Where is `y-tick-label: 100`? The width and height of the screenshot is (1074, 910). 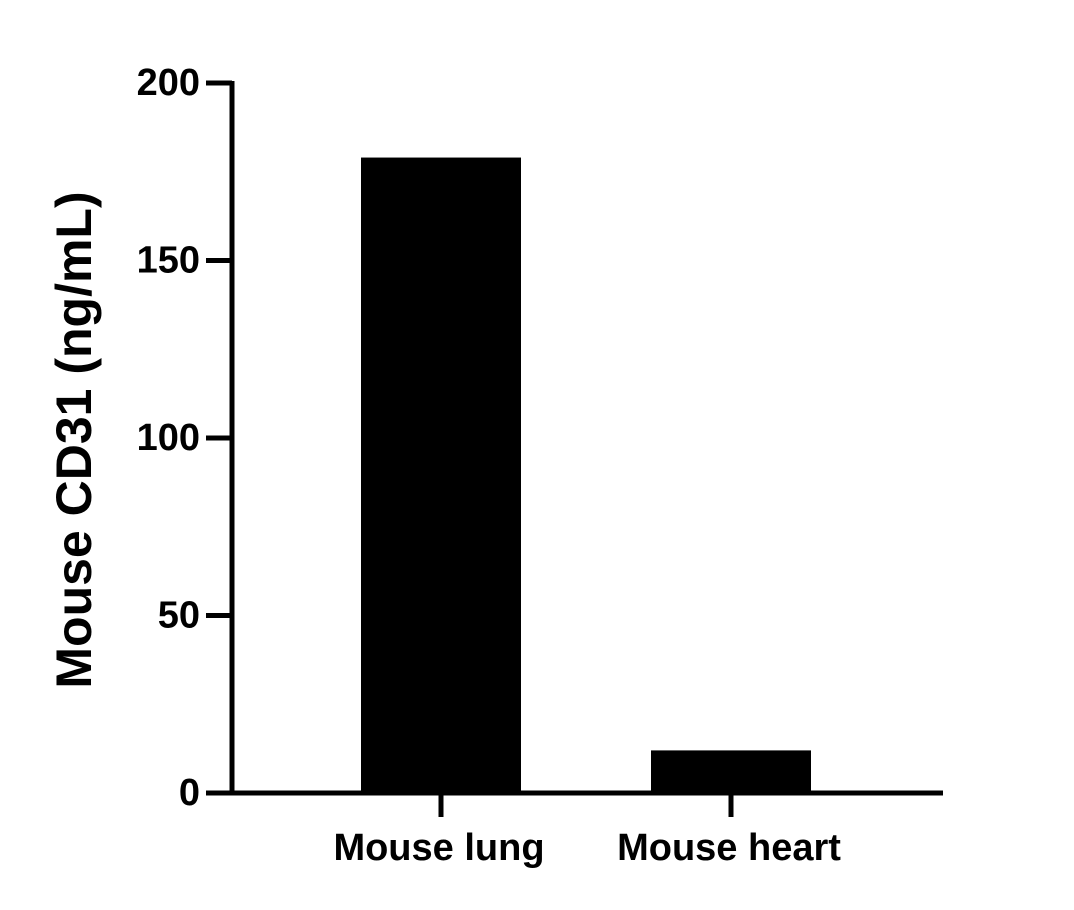
y-tick-label: 100 is located at coordinates (168, 438).